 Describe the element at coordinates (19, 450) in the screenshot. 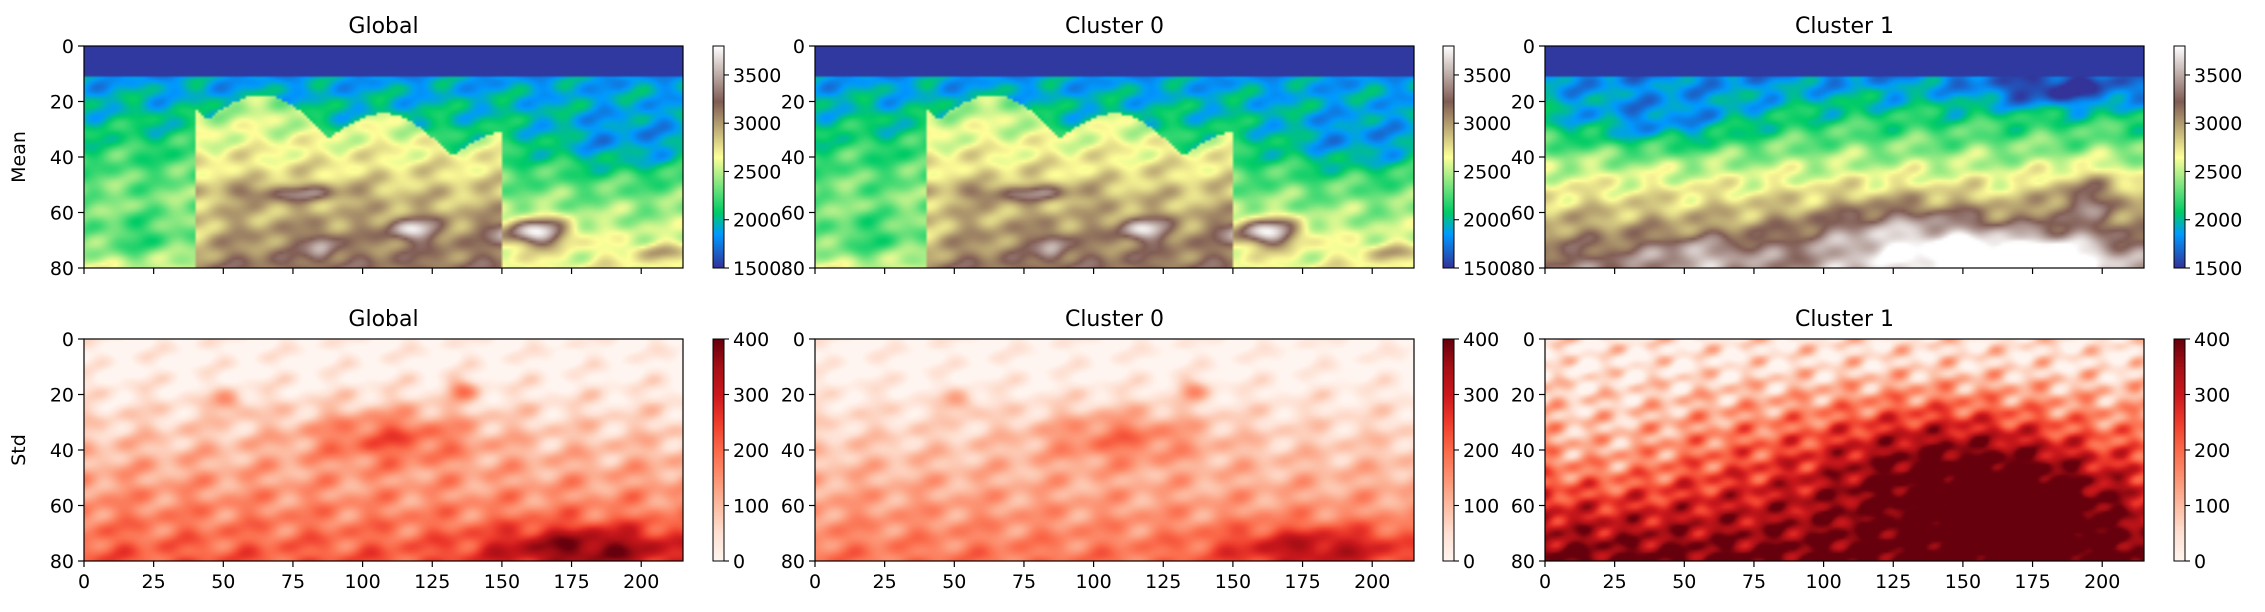

I see `row-ylabel: Std` at that location.